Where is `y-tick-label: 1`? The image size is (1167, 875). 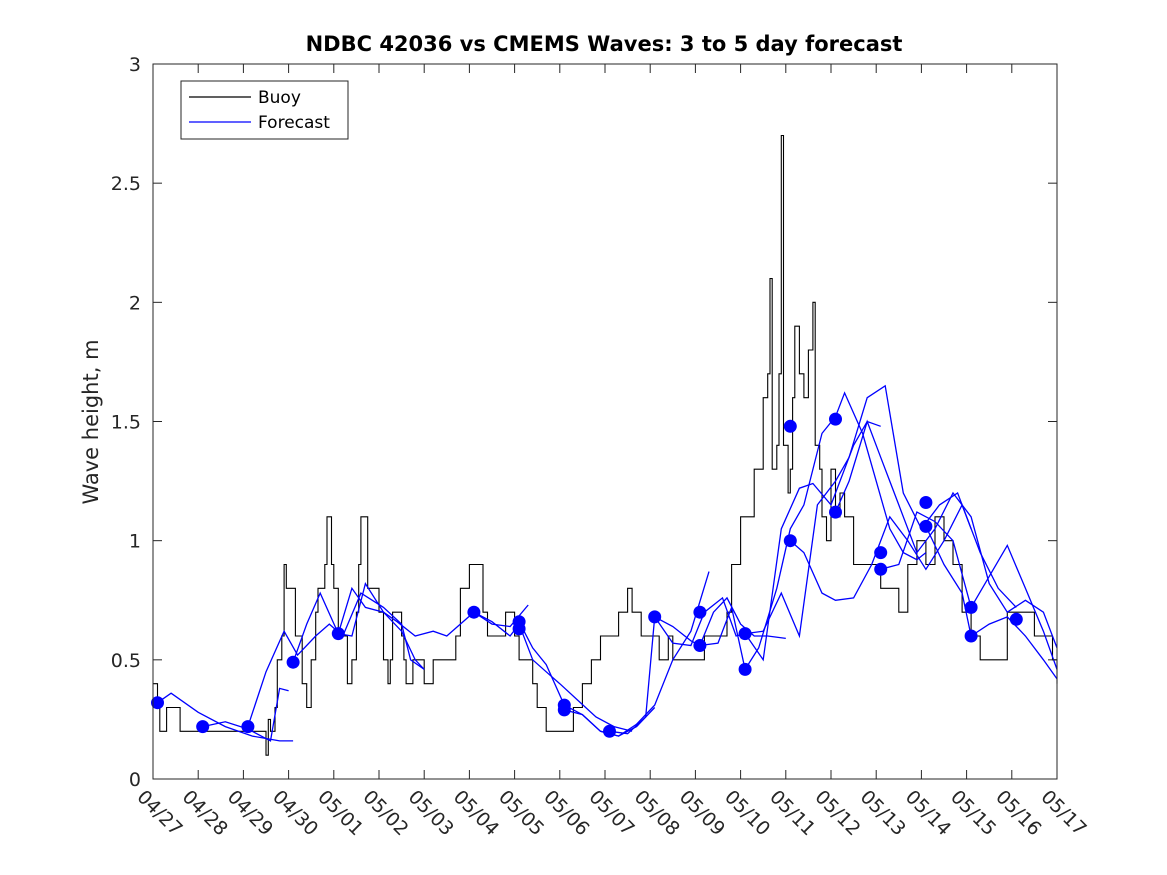 y-tick-label: 1 is located at coordinates (135, 542).